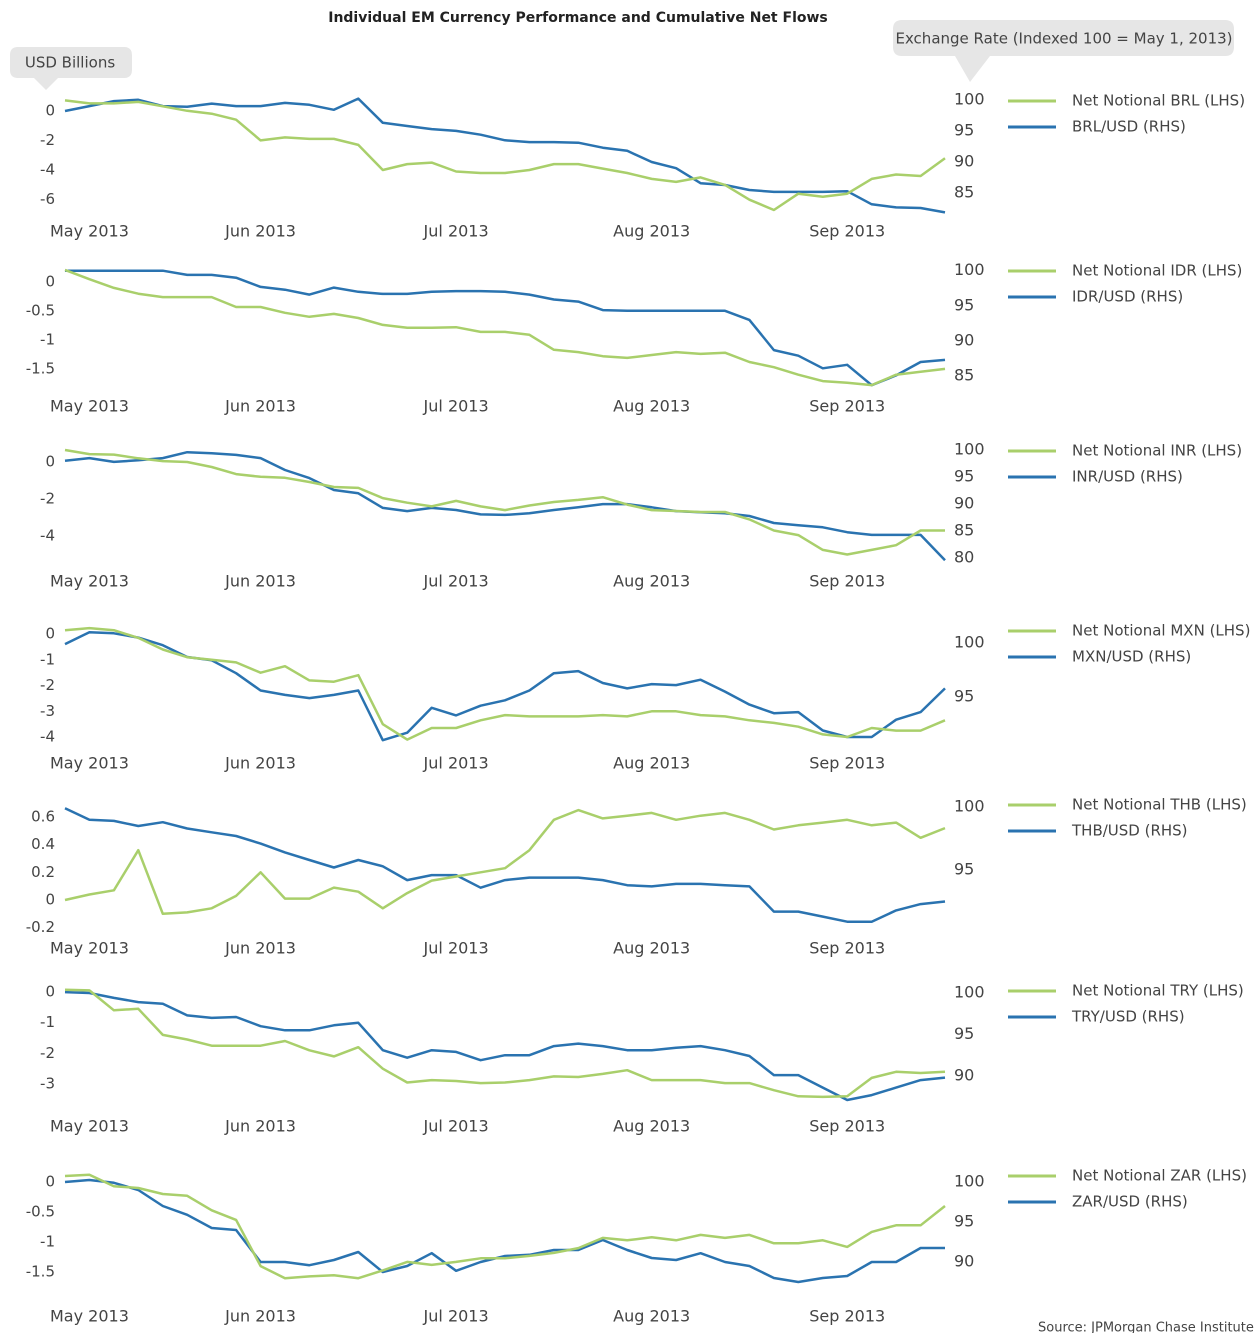 Image resolution: width=1254 pixels, height=1333 pixels. I want to click on legend-label: ZAR/USD (RHS), so click(1130, 1202).